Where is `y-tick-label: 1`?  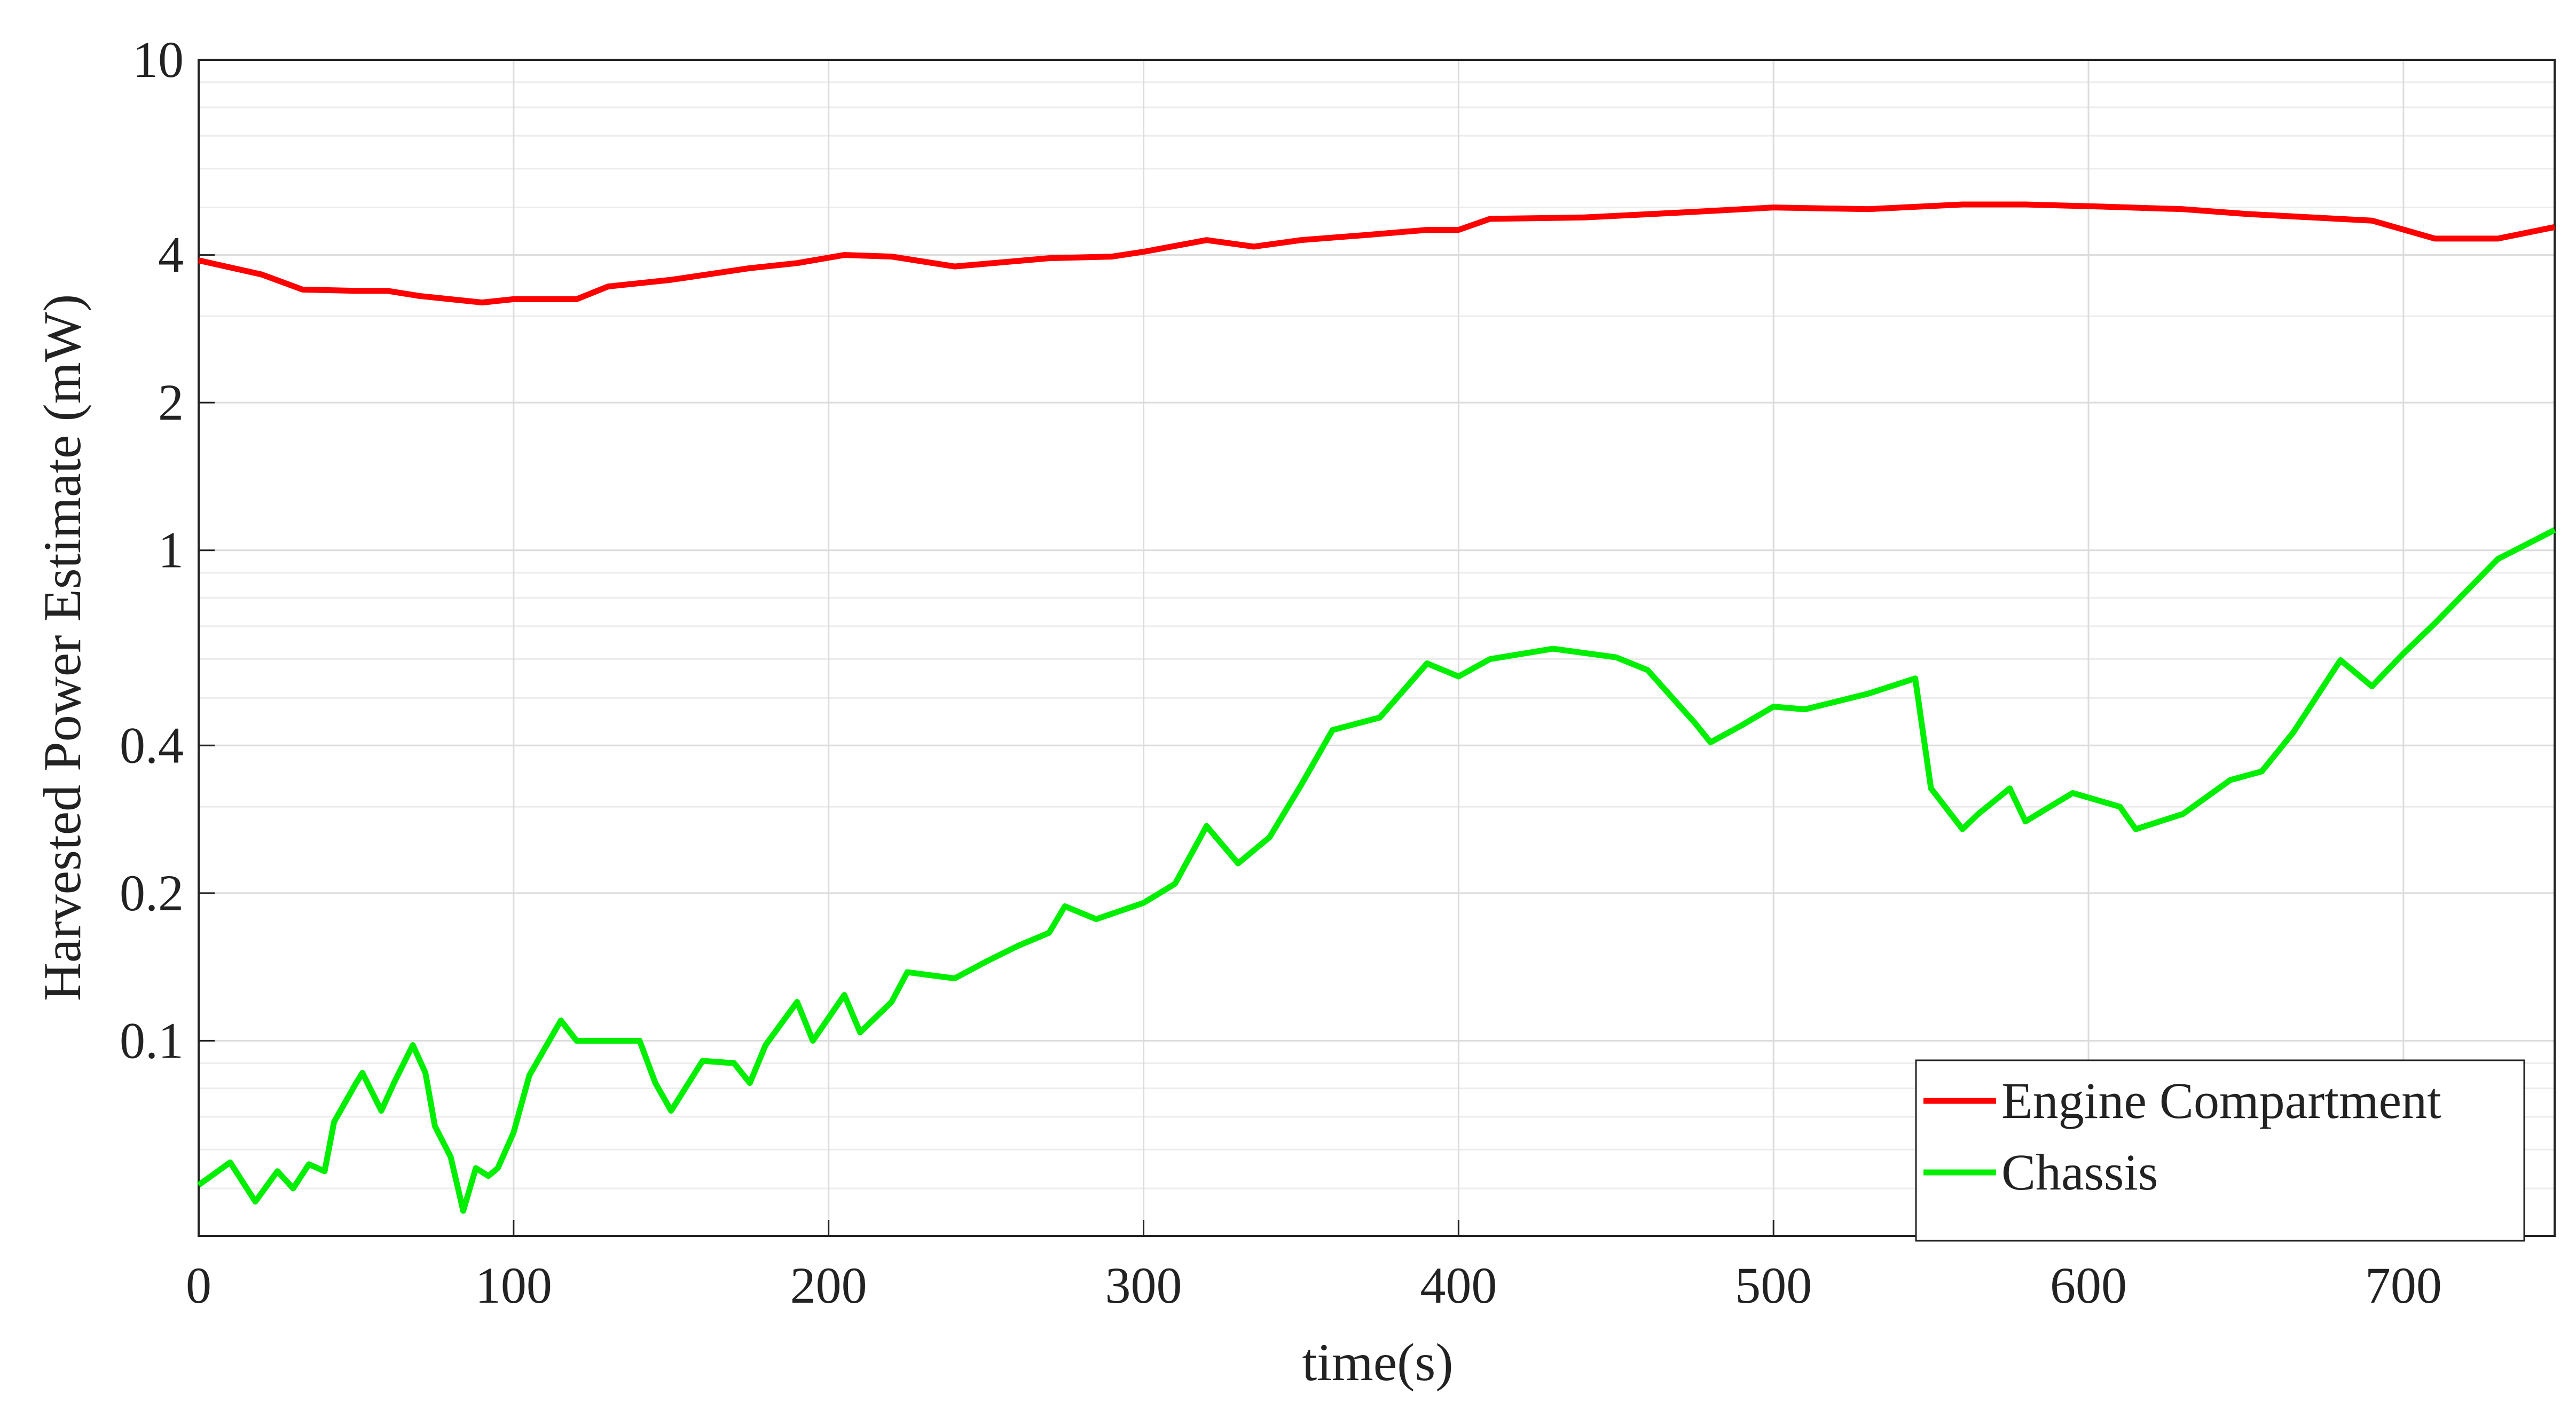 y-tick-label: 1 is located at coordinates (171, 550).